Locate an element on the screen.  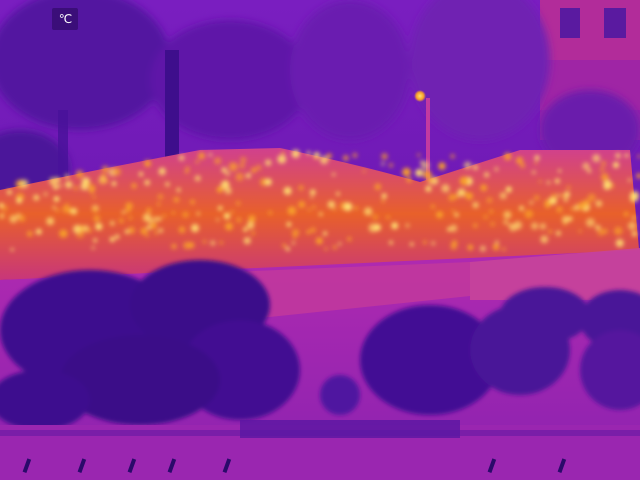
street-lamp is located at coordinates (422, 139).